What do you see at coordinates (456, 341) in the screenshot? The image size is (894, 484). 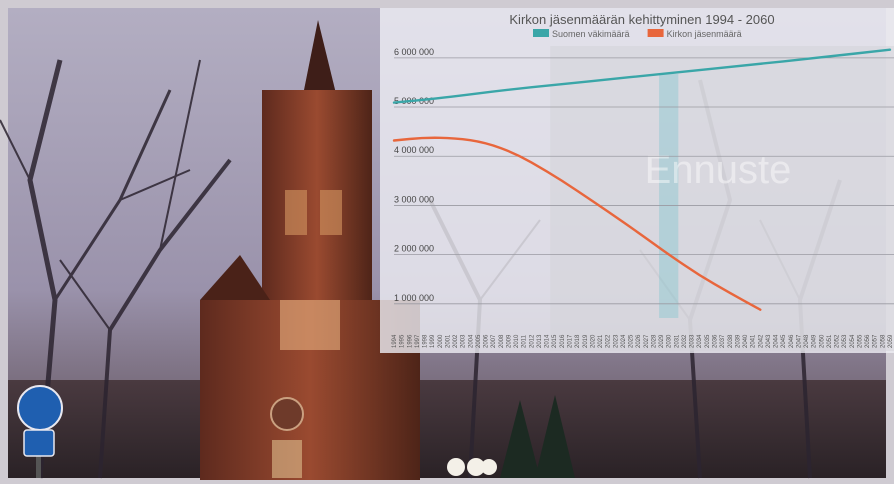 I see `x-tick-label-8: 2002` at bounding box center [456, 341].